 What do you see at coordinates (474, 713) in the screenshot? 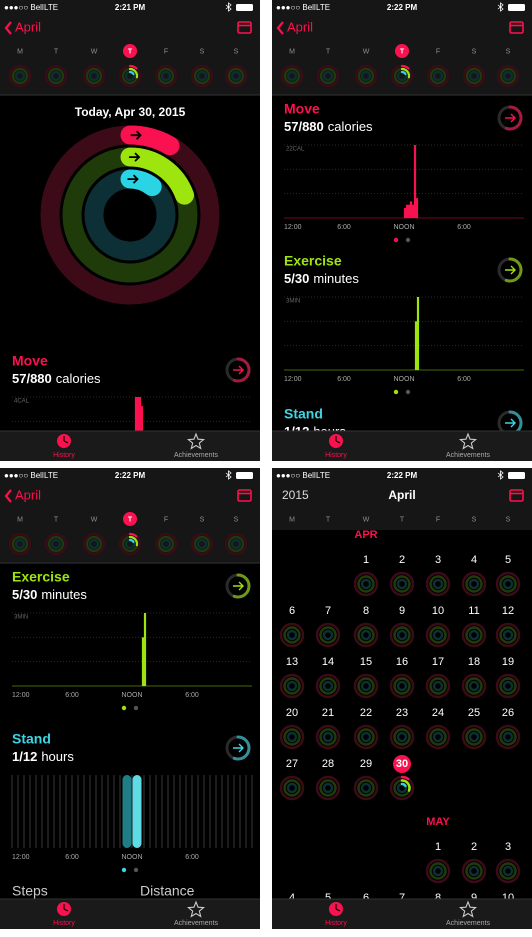
I see `calendar-day: 25` at bounding box center [474, 713].